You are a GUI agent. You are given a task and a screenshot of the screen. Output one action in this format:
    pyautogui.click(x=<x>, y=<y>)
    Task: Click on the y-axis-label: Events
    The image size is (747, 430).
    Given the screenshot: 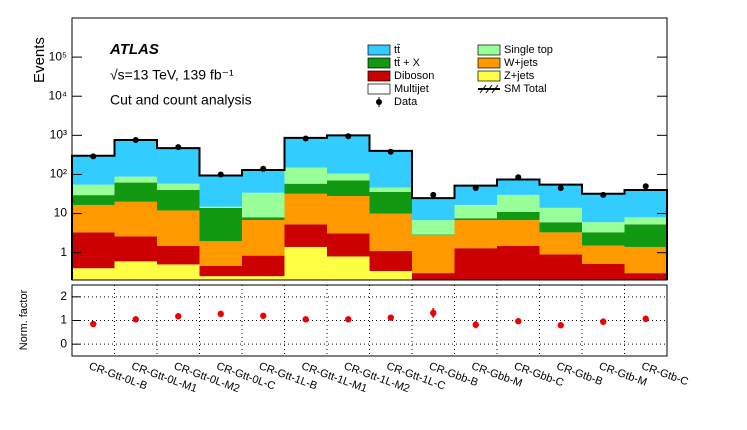 What is the action you would take?
    pyautogui.click(x=39, y=60)
    